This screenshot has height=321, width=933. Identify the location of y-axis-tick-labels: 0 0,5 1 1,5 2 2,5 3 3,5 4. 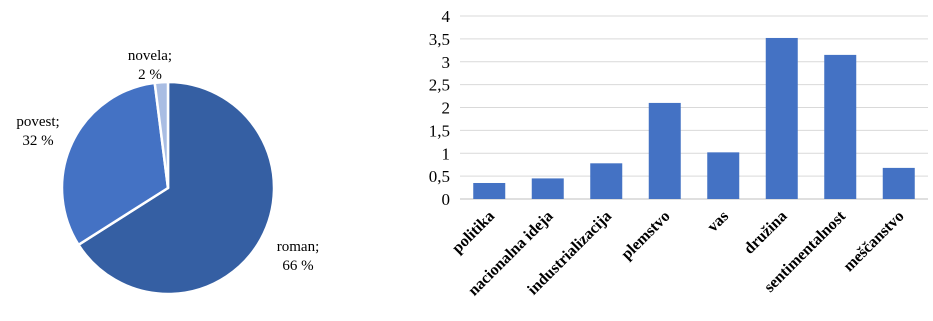
(440, 108).